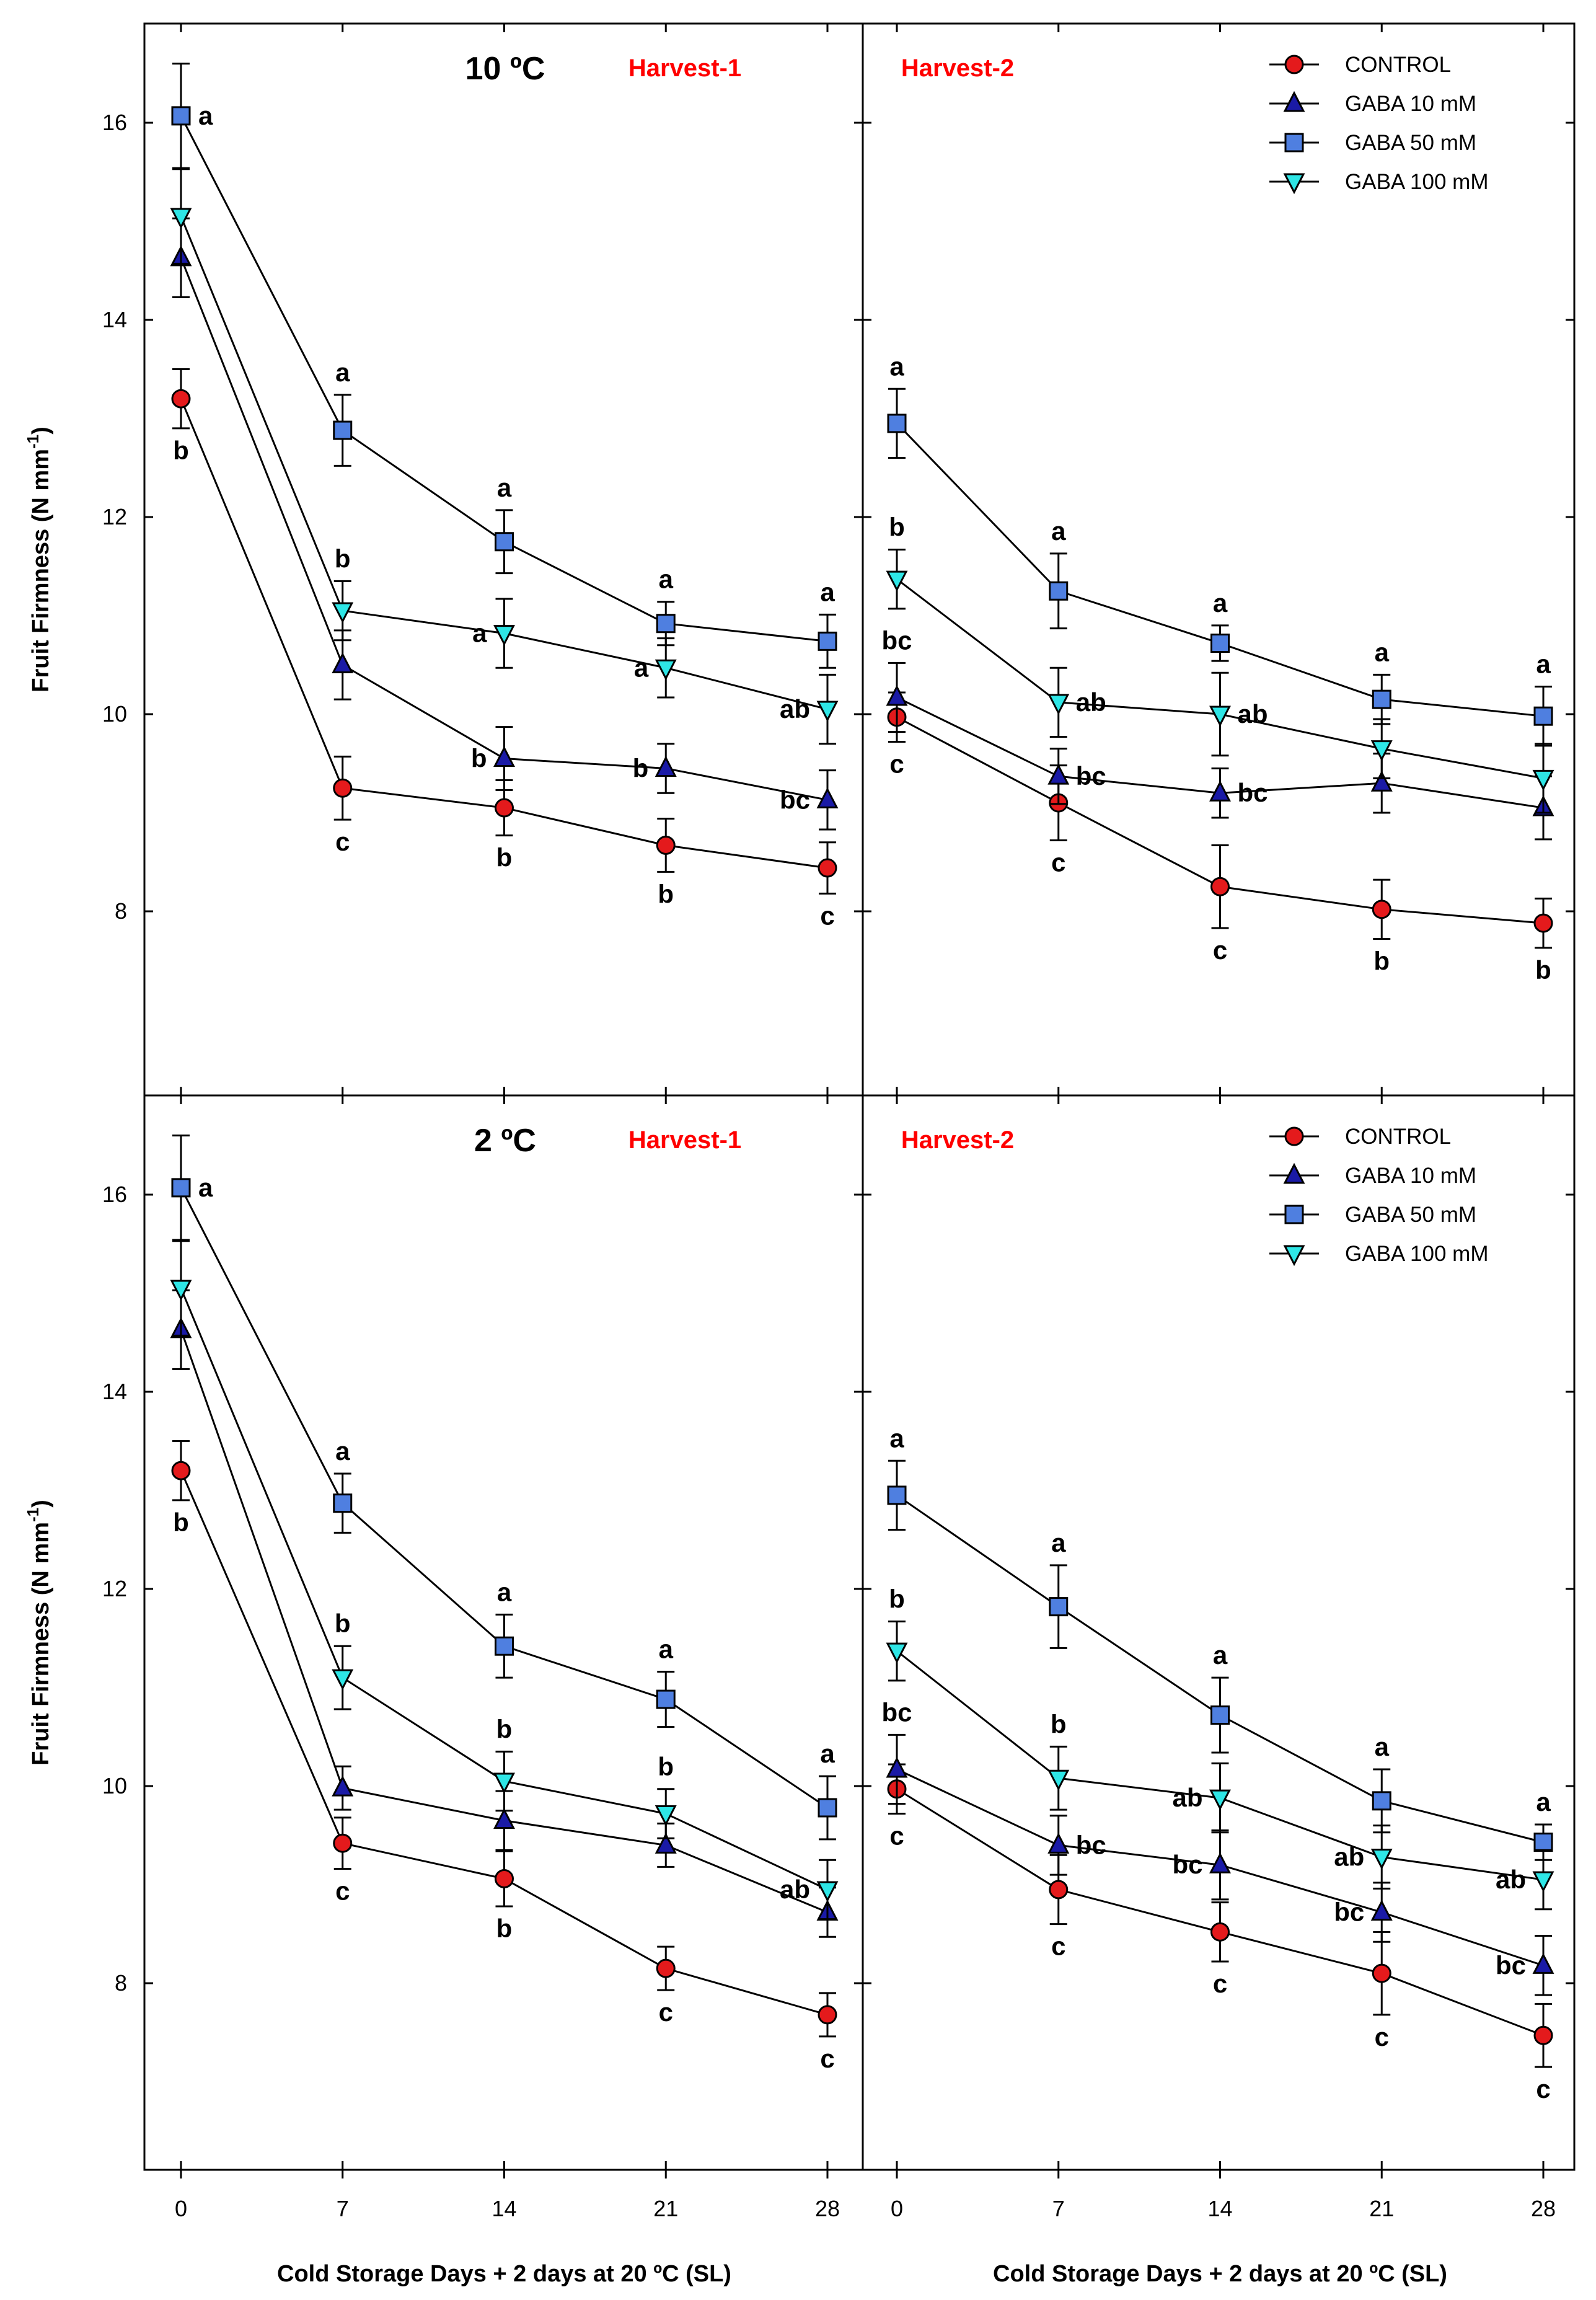 This screenshot has height=2300, width=1596. I want to click on legend-label: CONTROL, so click(1398, 1137).